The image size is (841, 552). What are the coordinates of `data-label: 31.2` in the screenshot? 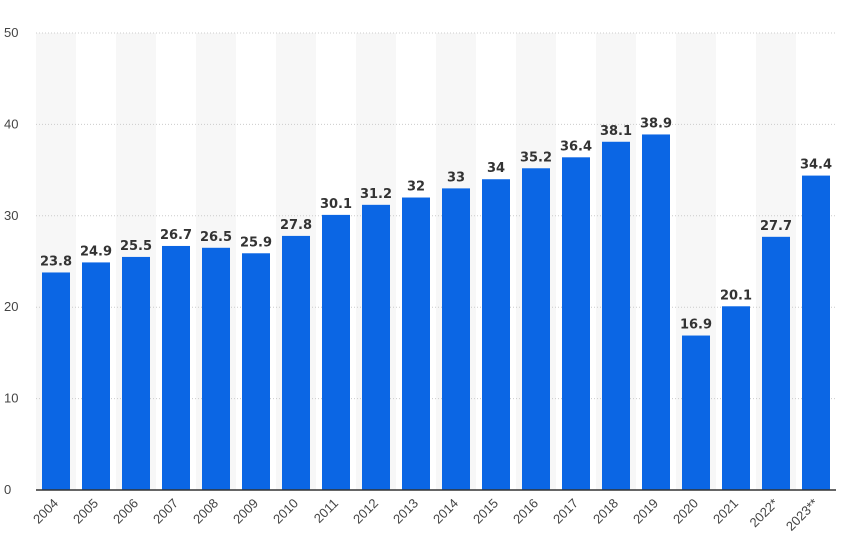 It's located at (376, 194).